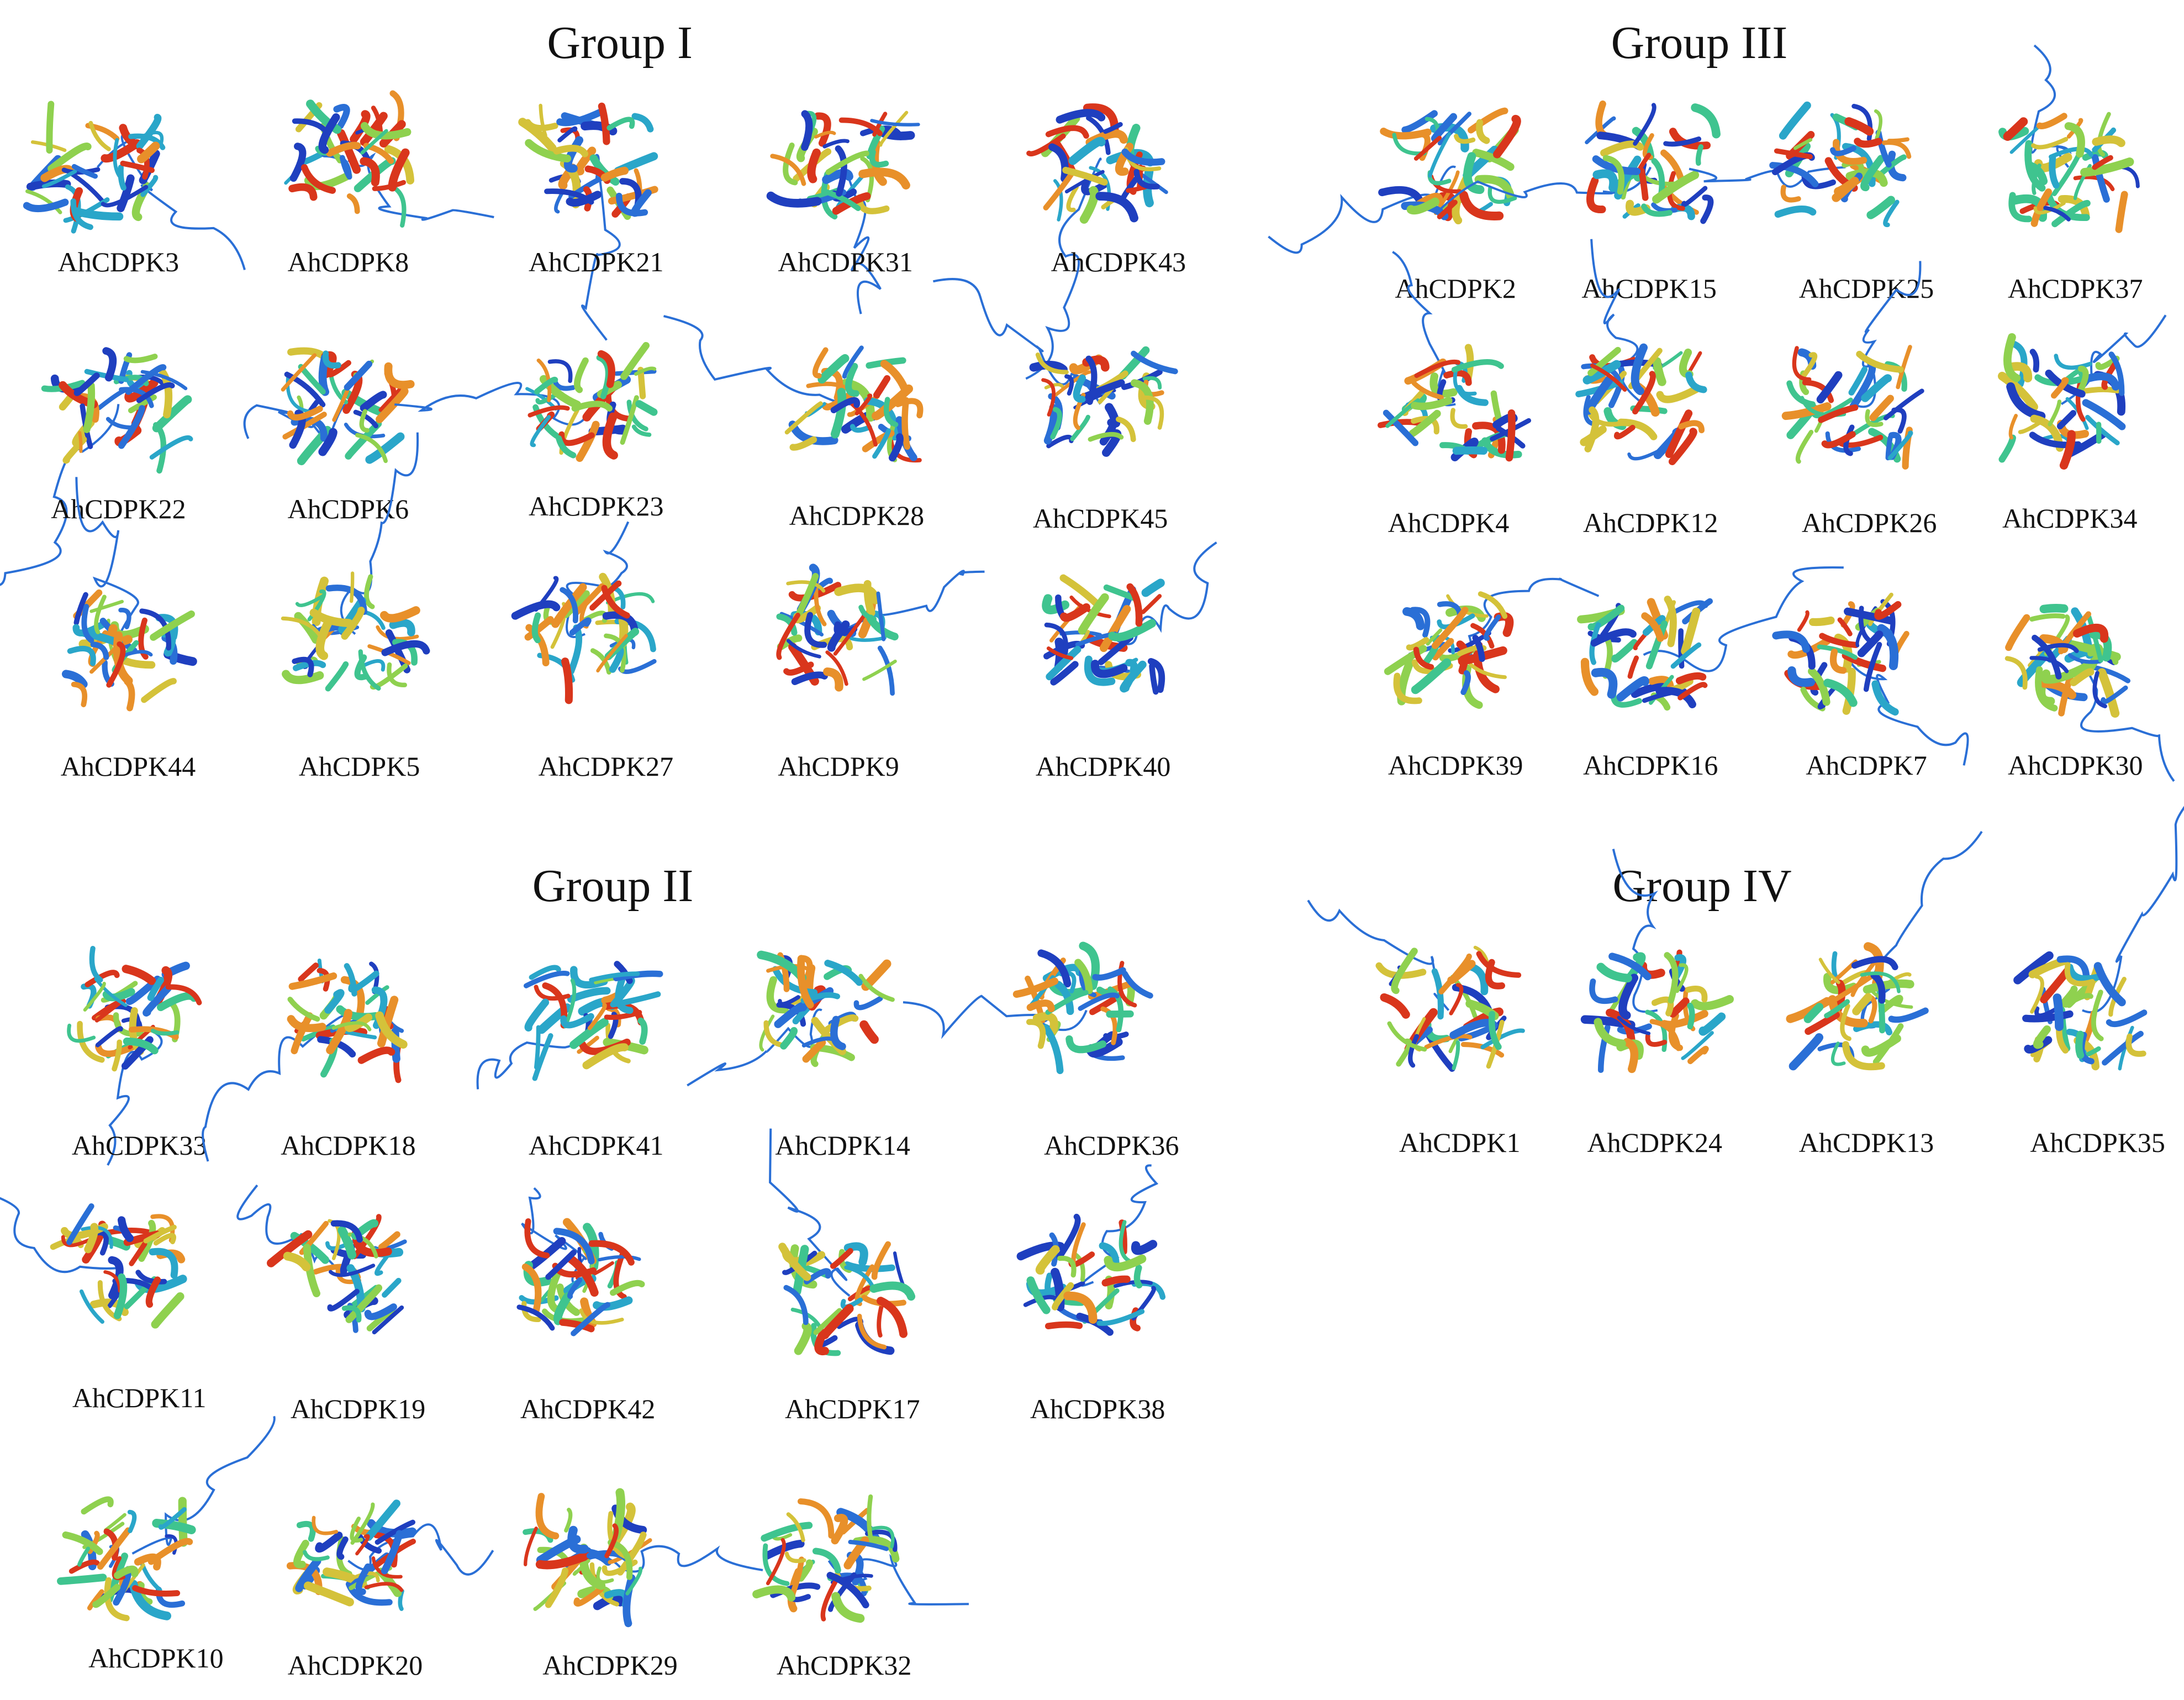  I want to click on group-title: Group IV, so click(1702, 886).